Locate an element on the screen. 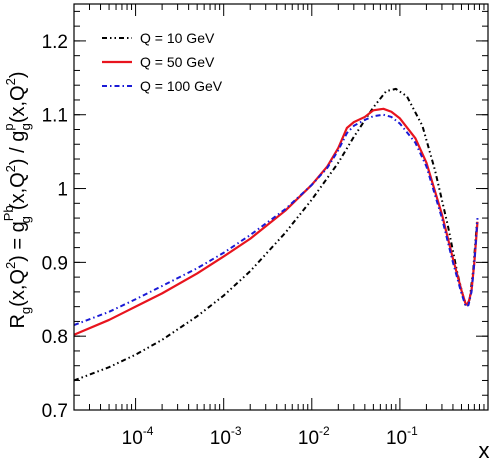 This screenshot has height=466, width=490. x-tick-label: 10⁻⁴ is located at coordinates (138, 436).